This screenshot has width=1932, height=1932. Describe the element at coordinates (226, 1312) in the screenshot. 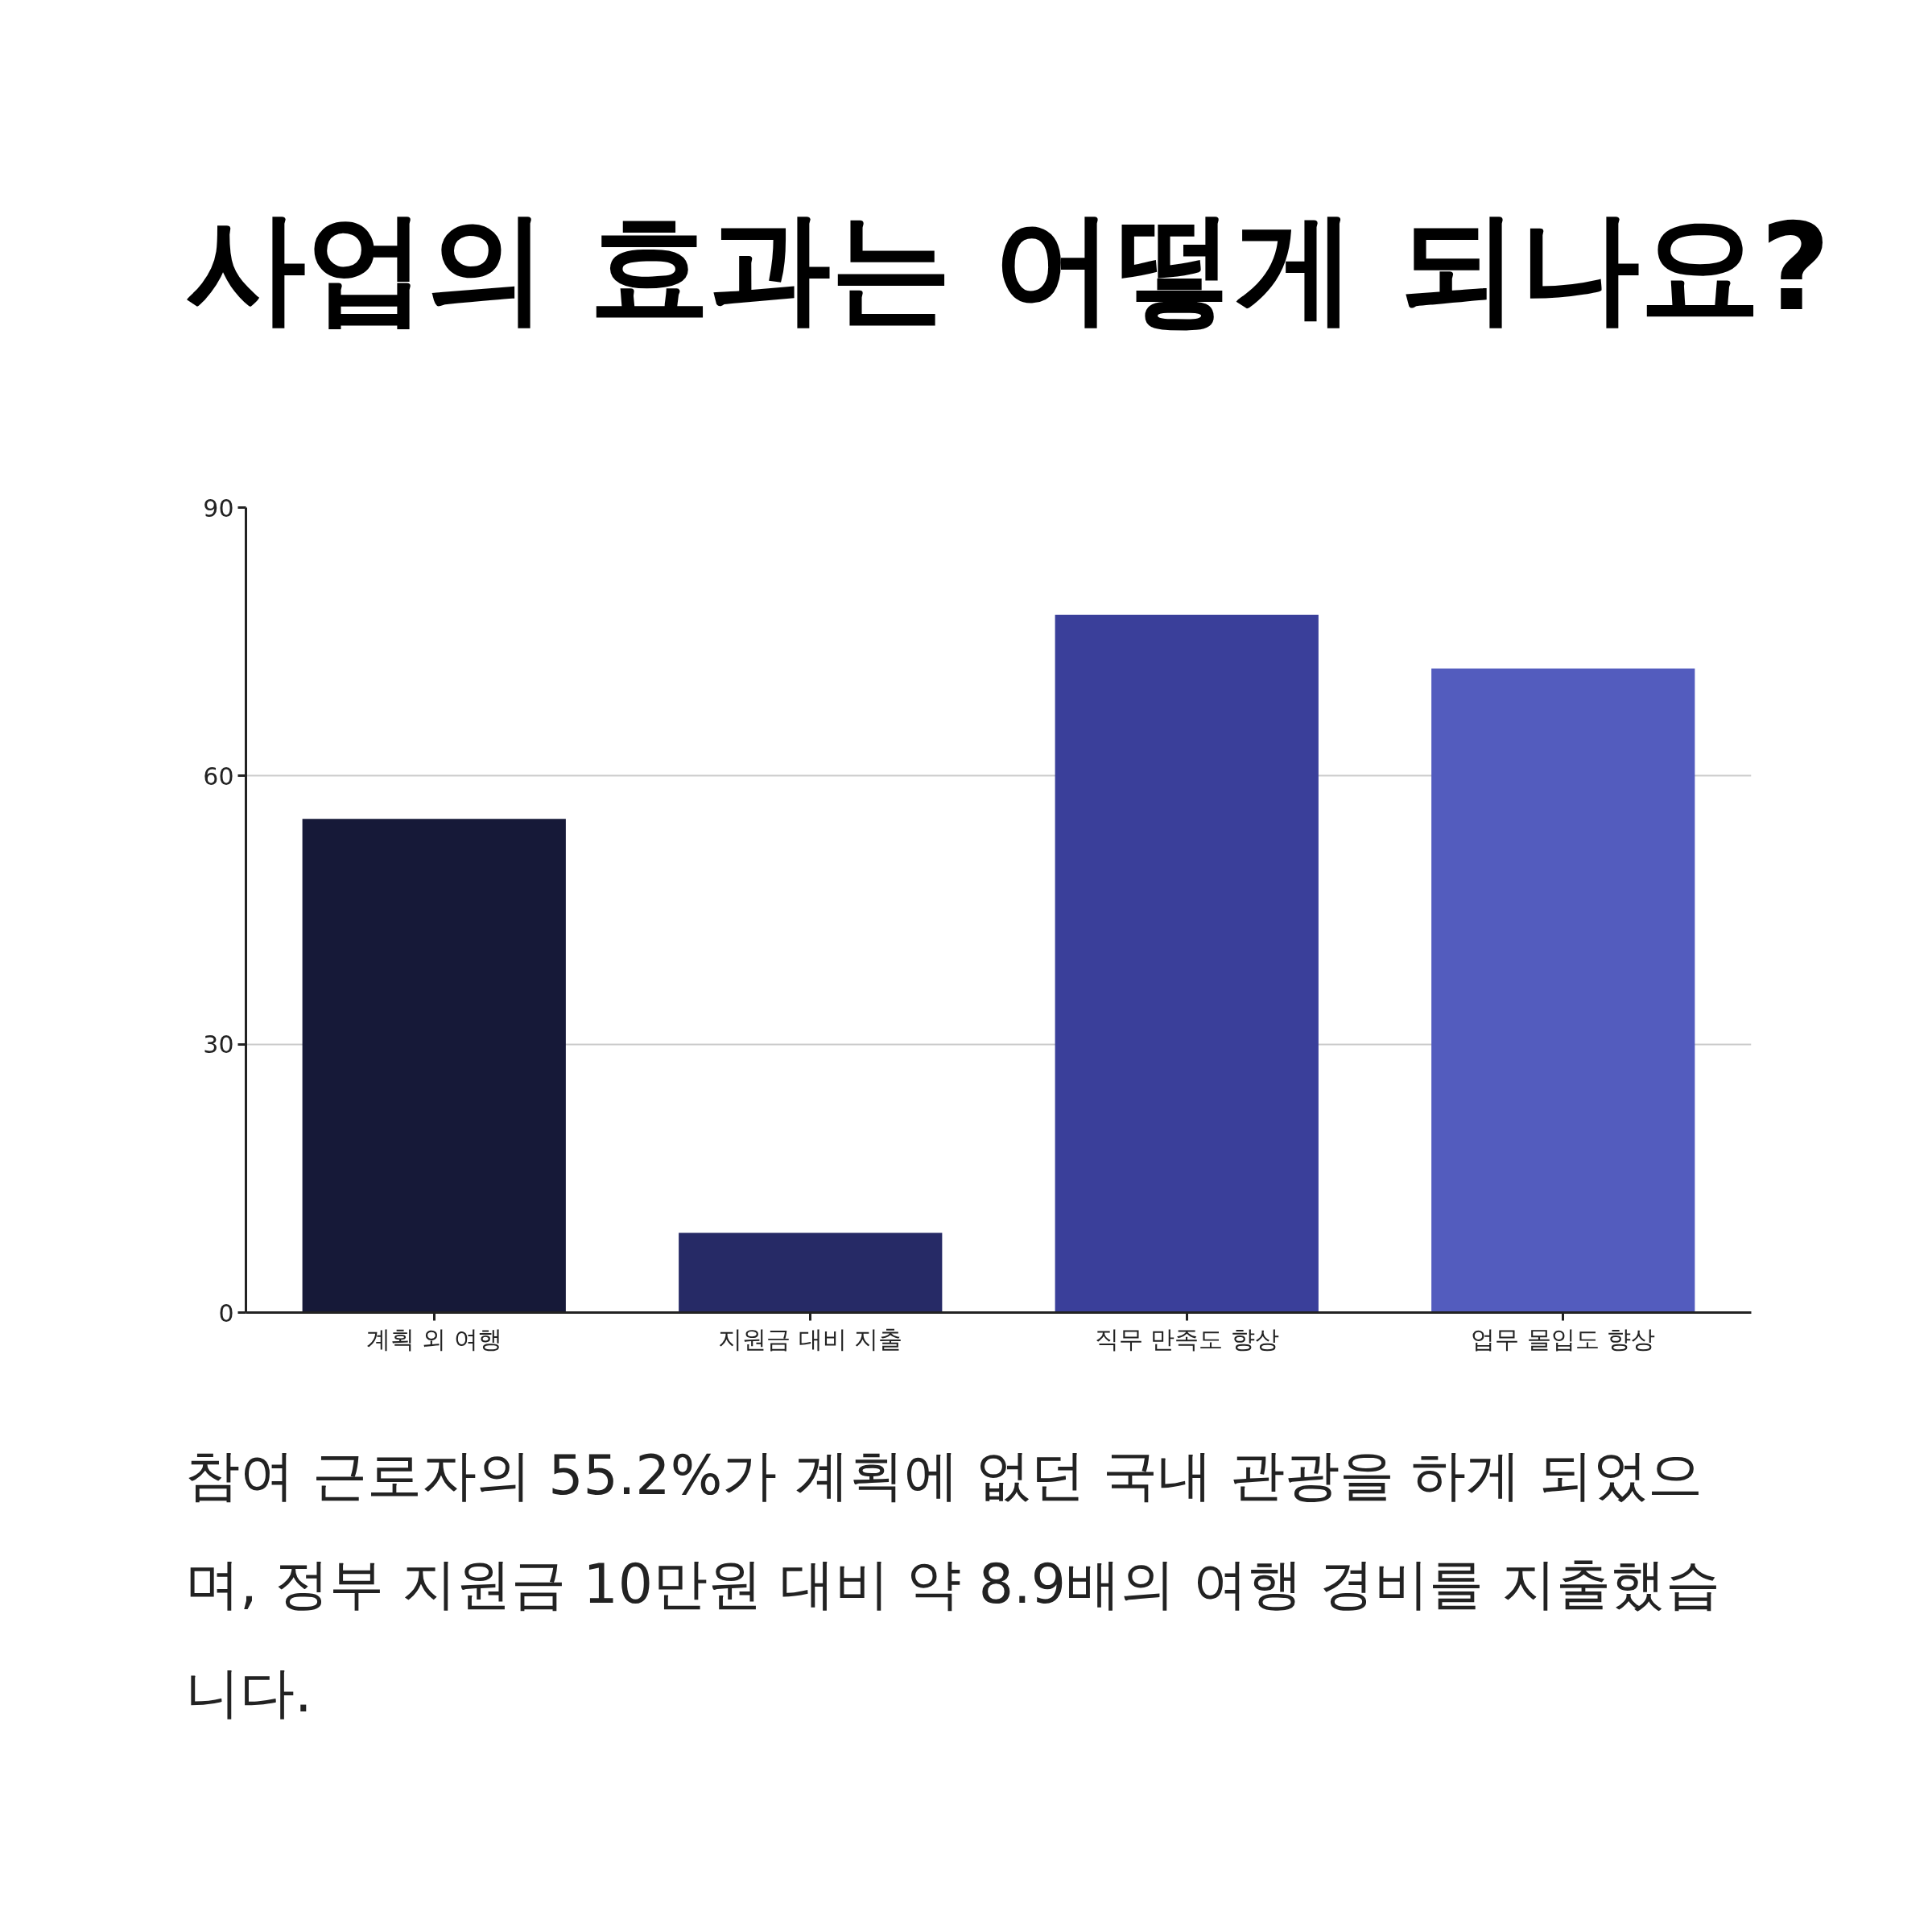

I see `y-tick-label: 0` at that location.